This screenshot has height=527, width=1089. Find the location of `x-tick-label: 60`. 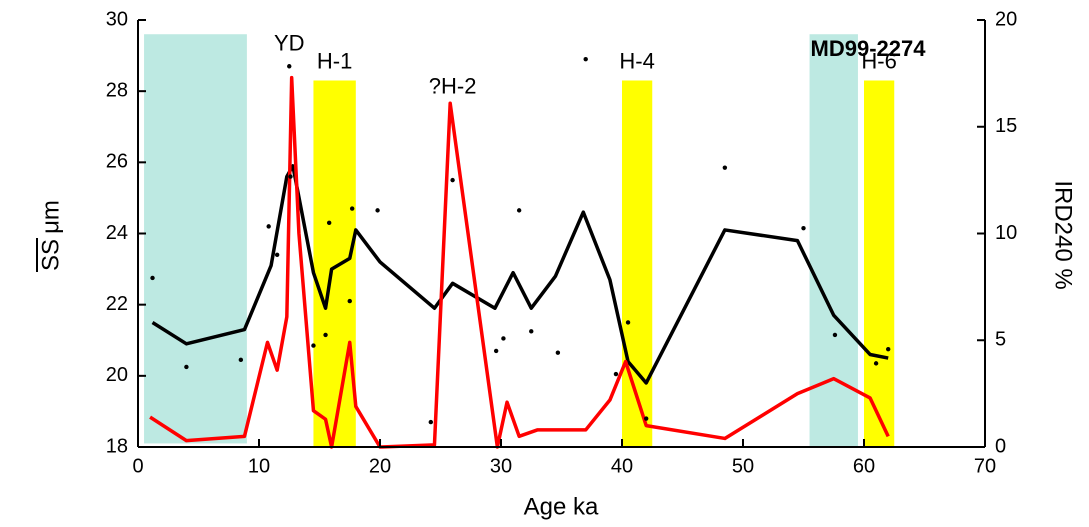

x-tick-label: 60 is located at coordinates (864, 466).